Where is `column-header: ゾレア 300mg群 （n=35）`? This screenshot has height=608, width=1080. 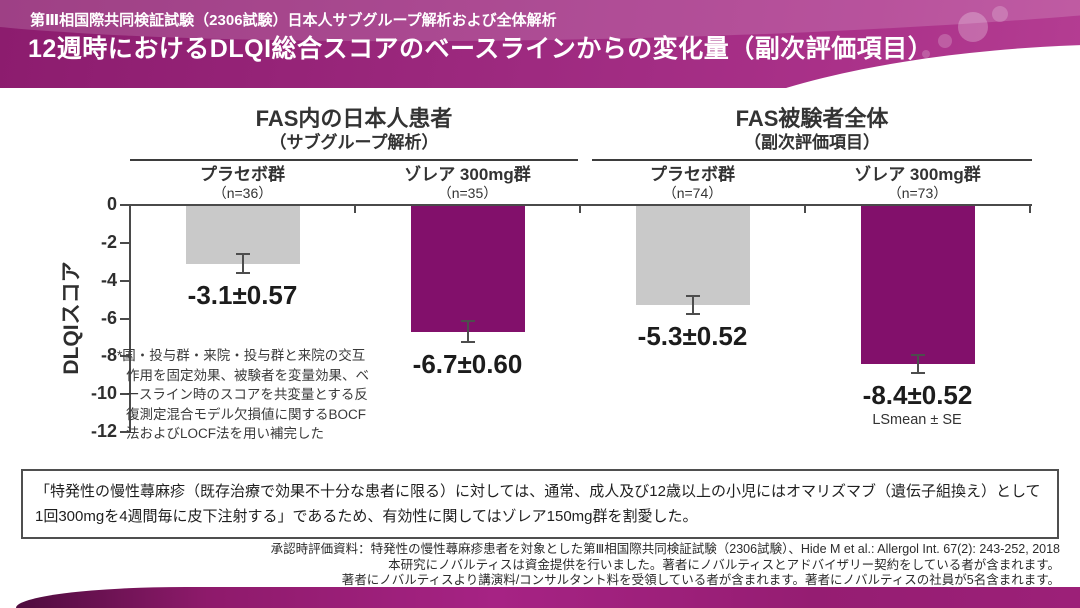 column-header: ゾレア 300mg群 （n=35） is located at coordinates (468, 183).